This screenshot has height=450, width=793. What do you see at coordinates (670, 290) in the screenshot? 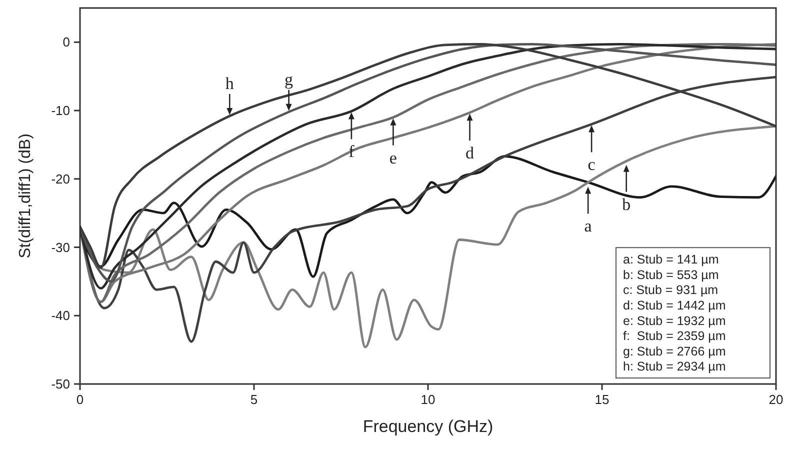
I see `annotation: c: Stub = 931 µm` at bounding box center [670, 290].